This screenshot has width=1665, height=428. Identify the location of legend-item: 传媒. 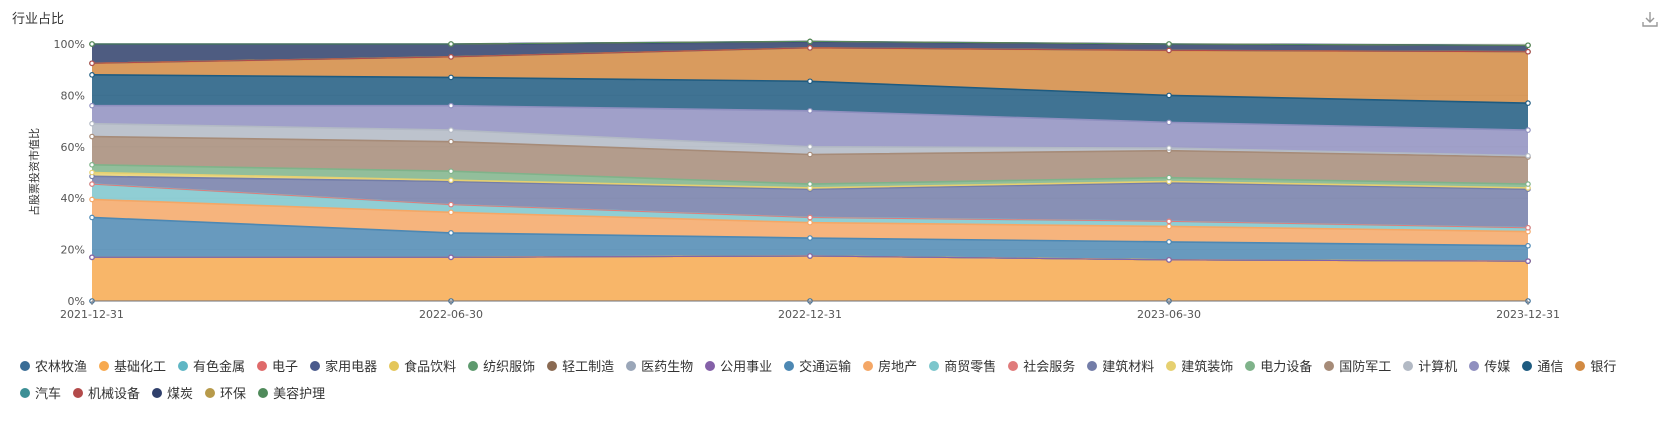
(1489, 365).